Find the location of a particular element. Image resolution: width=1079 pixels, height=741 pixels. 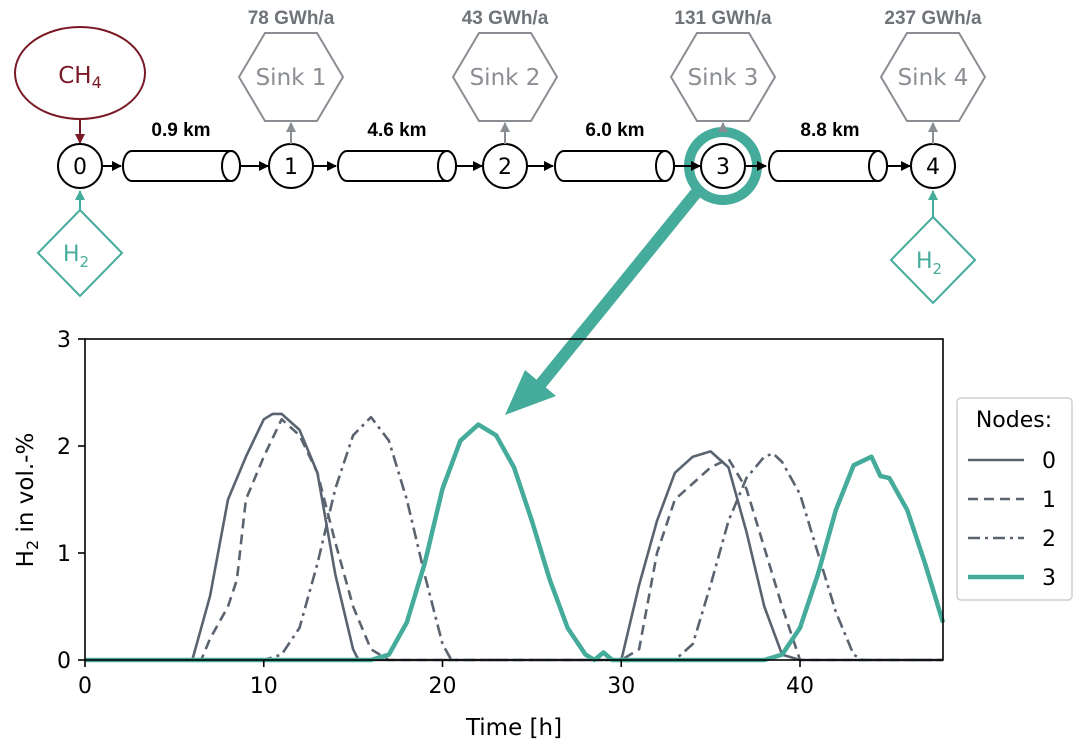

sink-2-demand: 43 GWh/a is located at coordinates (505, 18).